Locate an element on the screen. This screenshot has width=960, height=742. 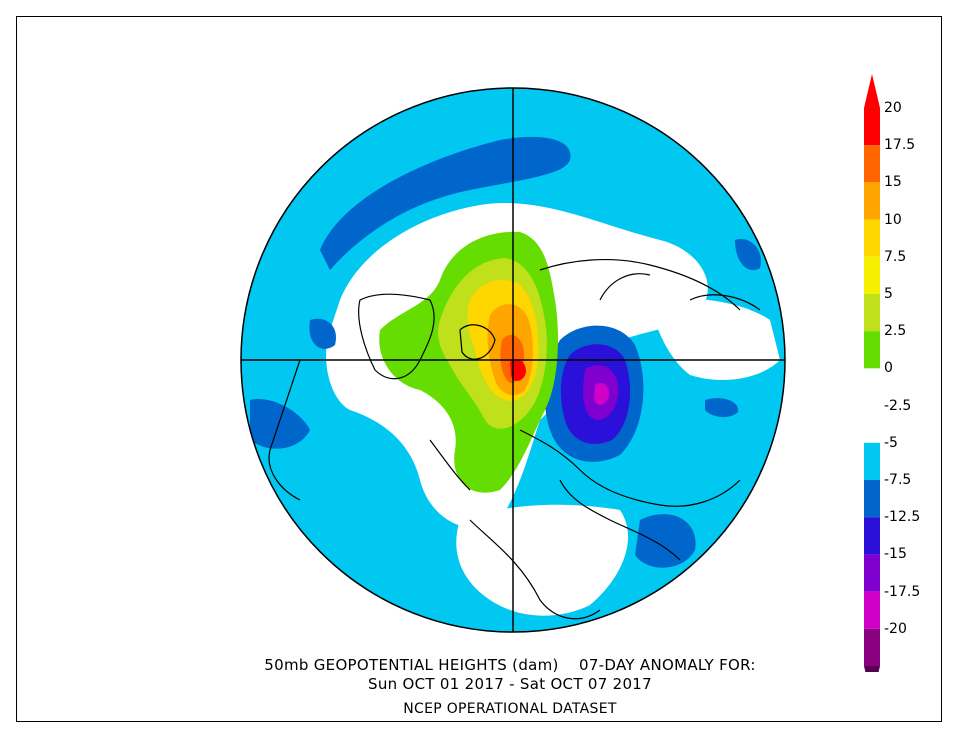
caption-dataset: NCEP OPERATIONAL DATASET is located at coordinates (510, 709).